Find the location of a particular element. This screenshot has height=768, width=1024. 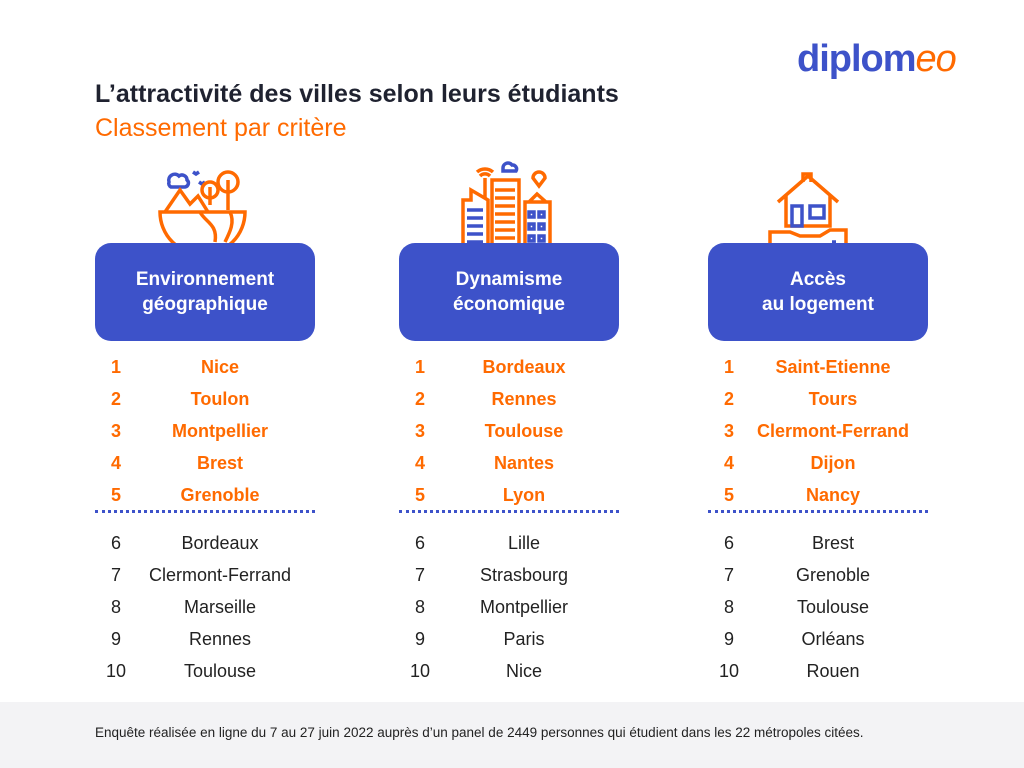

ranking-row: 9 Paris is located at coordinates (509, 644).